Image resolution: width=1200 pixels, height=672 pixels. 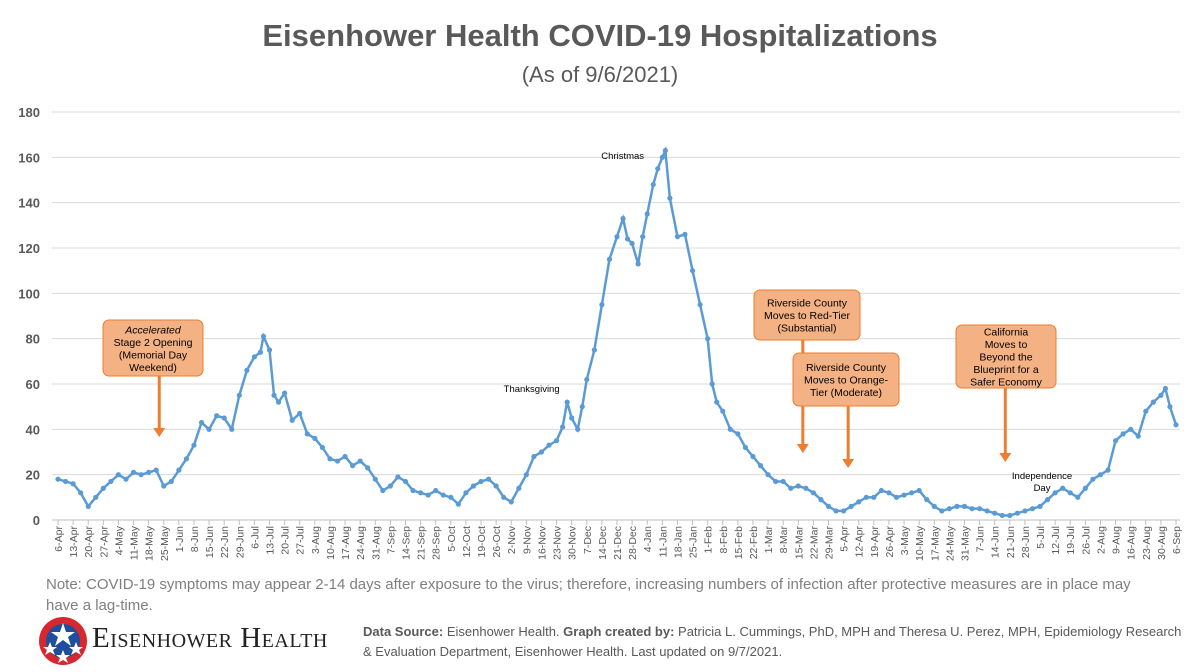 What do you see at coordinates (981, 539) in the screenshot?
I see `x-tick-label: 7-Jun` at bounding box center [981, 539].